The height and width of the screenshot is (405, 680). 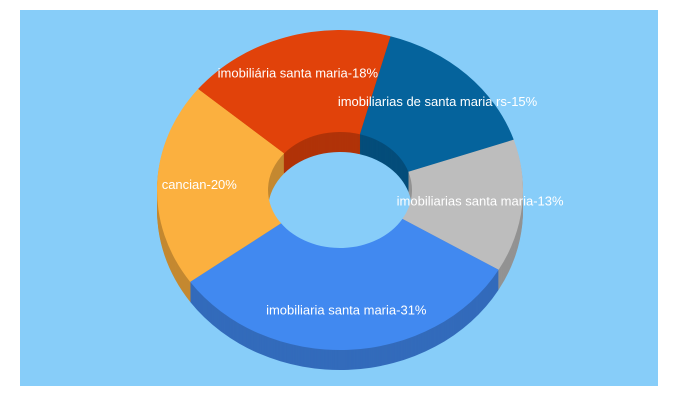 I want to click on slice-label: imobiliaria santa maria-31%, so click(x=346, y=310).